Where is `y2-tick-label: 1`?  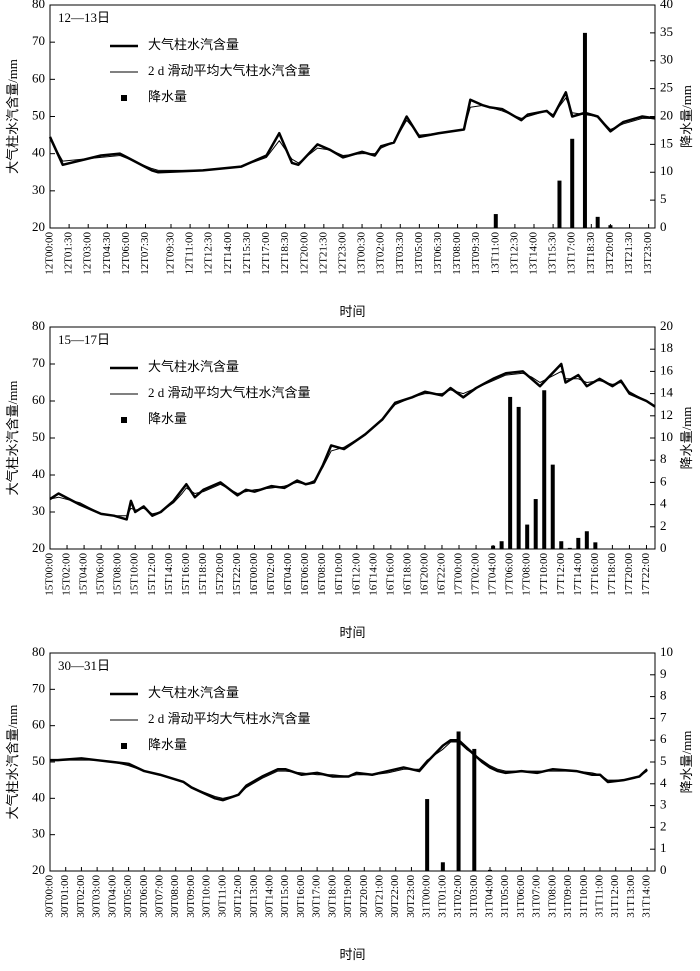 y2-tick-label: 1 is located at coordinates (663, 847).